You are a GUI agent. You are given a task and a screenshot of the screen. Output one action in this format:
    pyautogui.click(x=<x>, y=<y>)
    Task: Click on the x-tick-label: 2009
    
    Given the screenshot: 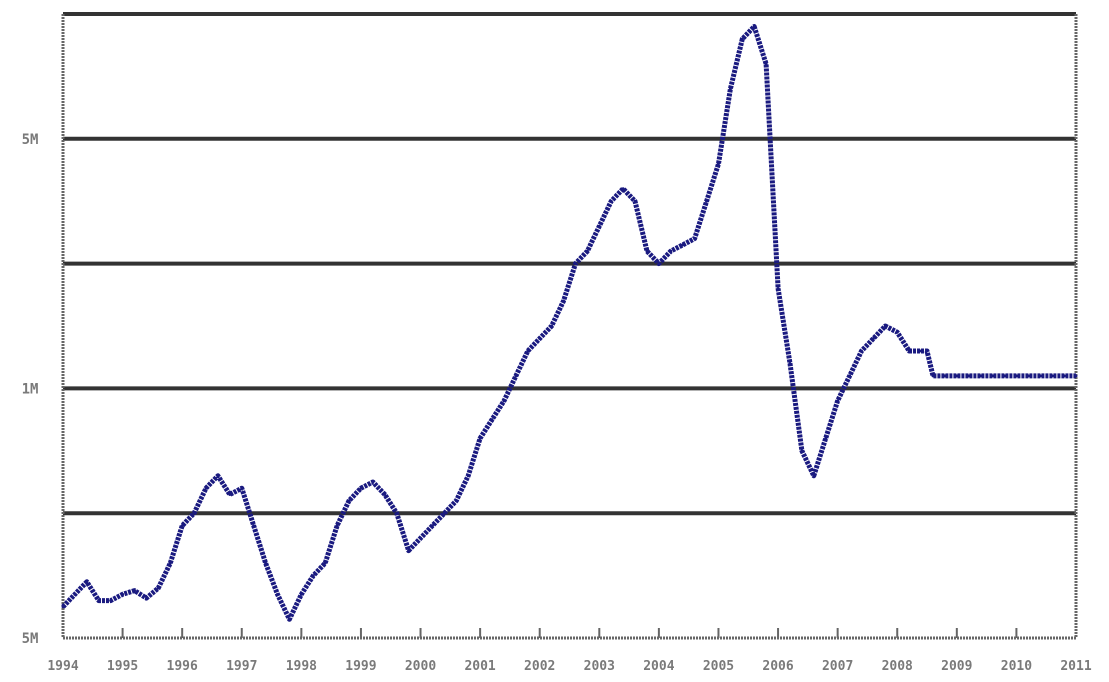 What is the action you would take?
    pyautogui.click(x=956, y=666)
    